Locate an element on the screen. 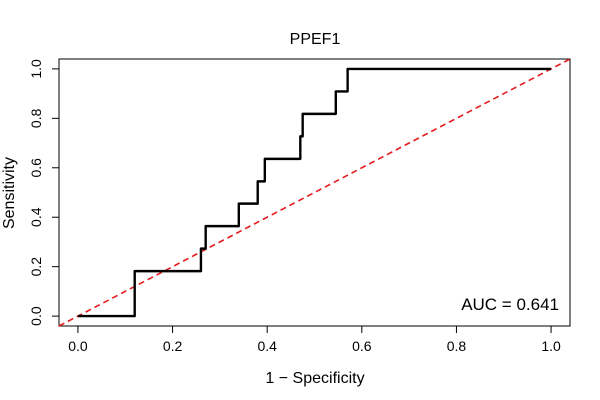  y-tick-label: 0.4 is located at coordinates (36, 217).